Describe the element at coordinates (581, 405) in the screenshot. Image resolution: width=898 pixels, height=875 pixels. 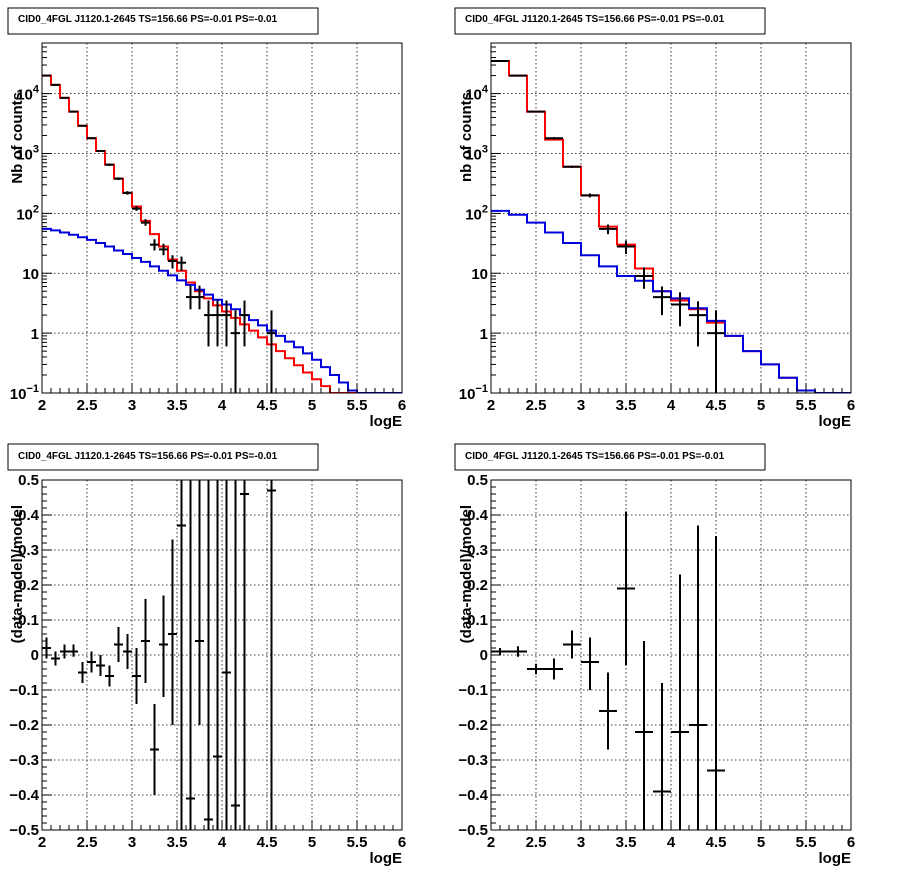
I see `x-tick-label: 3` at that location.